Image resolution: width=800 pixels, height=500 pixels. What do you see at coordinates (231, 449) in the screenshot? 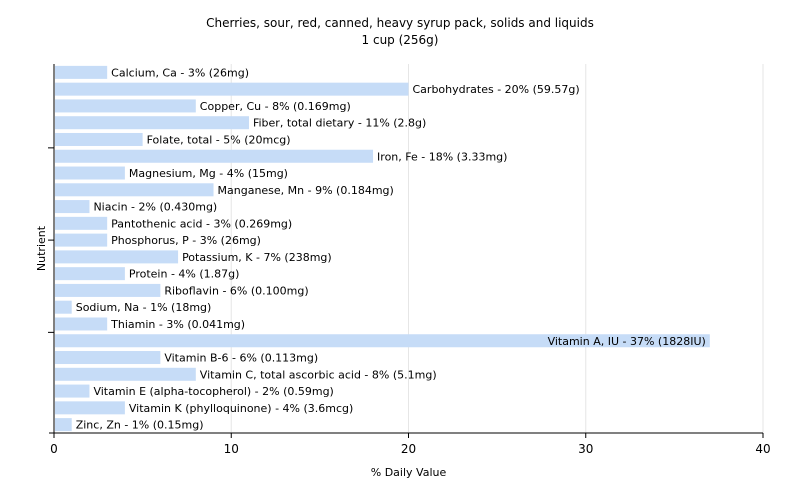
I see `x-tick-label: 10` at bounding box center [231, 449].